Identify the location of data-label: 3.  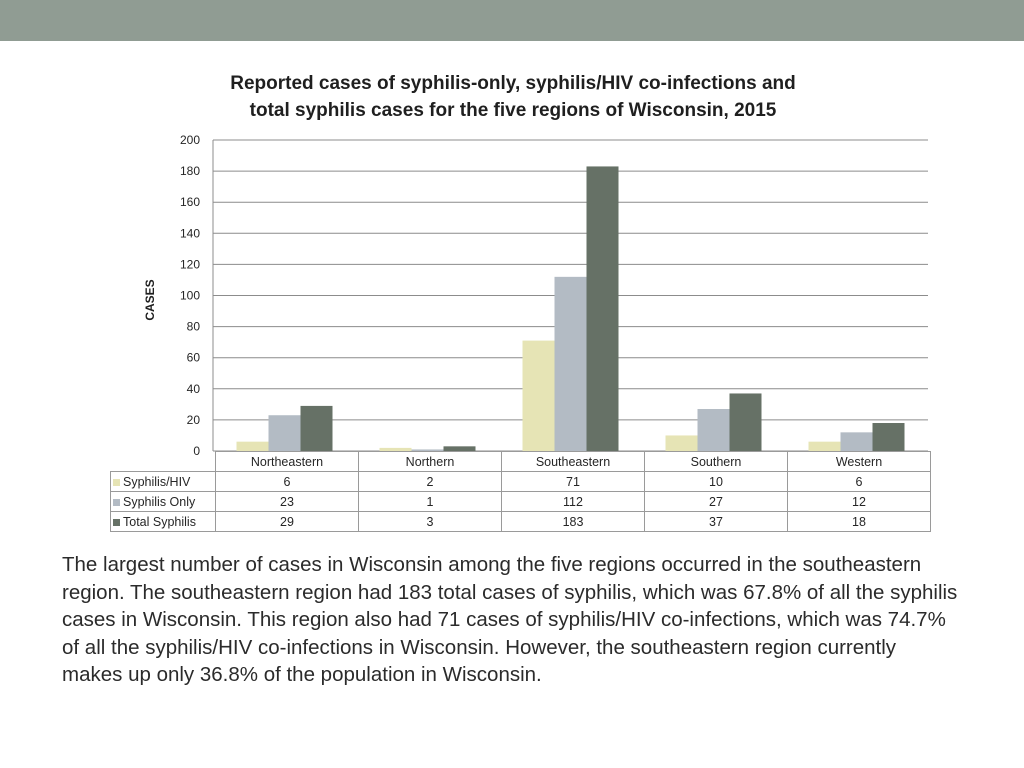
(430, 521).